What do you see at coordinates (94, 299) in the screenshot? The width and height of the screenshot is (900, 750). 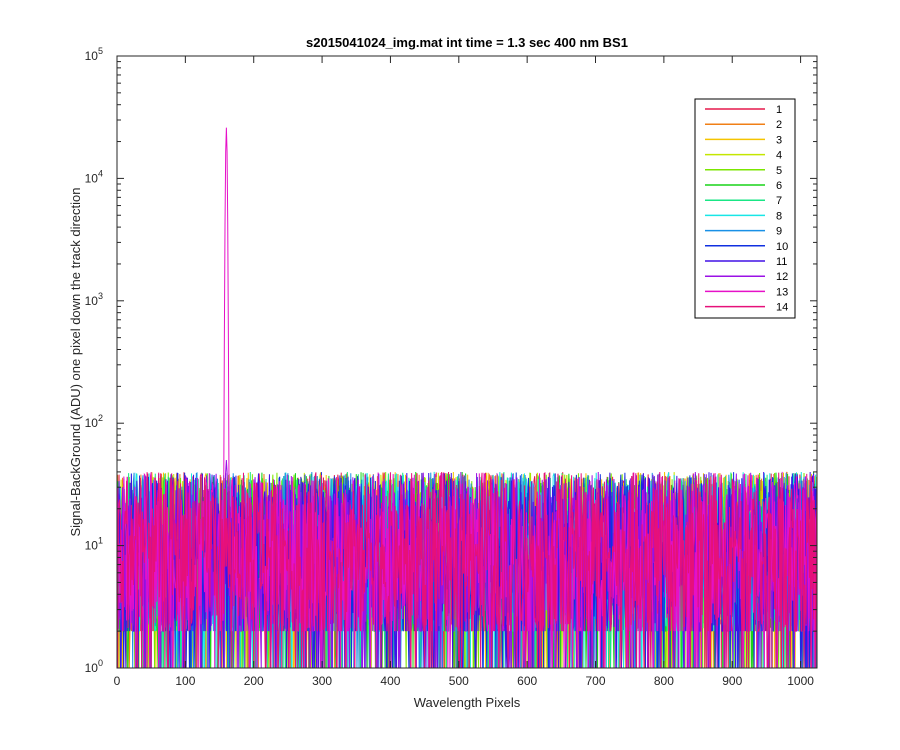 I see `y-tick-label: 10³` at bounding box center [94, 299].